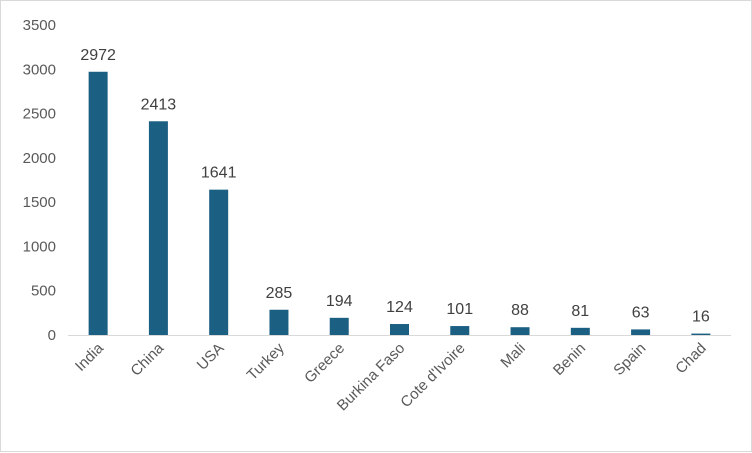  What do you see at coordinates (98, 55) in the screenshot?
I see `data-label: 2972` at bounding box center [98, 55].